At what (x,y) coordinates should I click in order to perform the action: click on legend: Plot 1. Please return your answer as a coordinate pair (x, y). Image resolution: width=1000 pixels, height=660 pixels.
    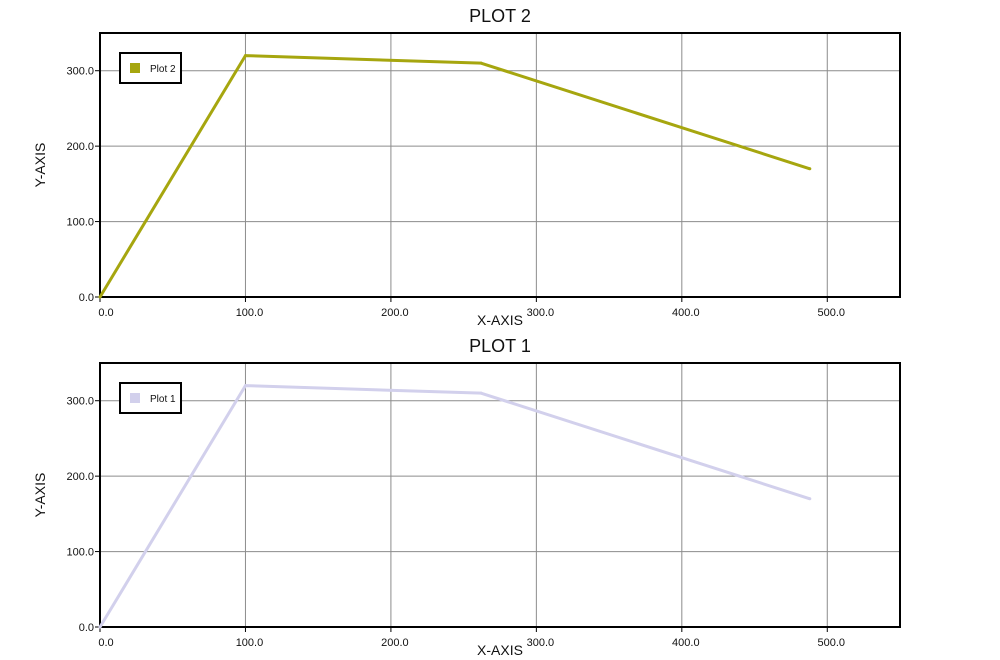
    Looking at the image, I should click on (150, 398).